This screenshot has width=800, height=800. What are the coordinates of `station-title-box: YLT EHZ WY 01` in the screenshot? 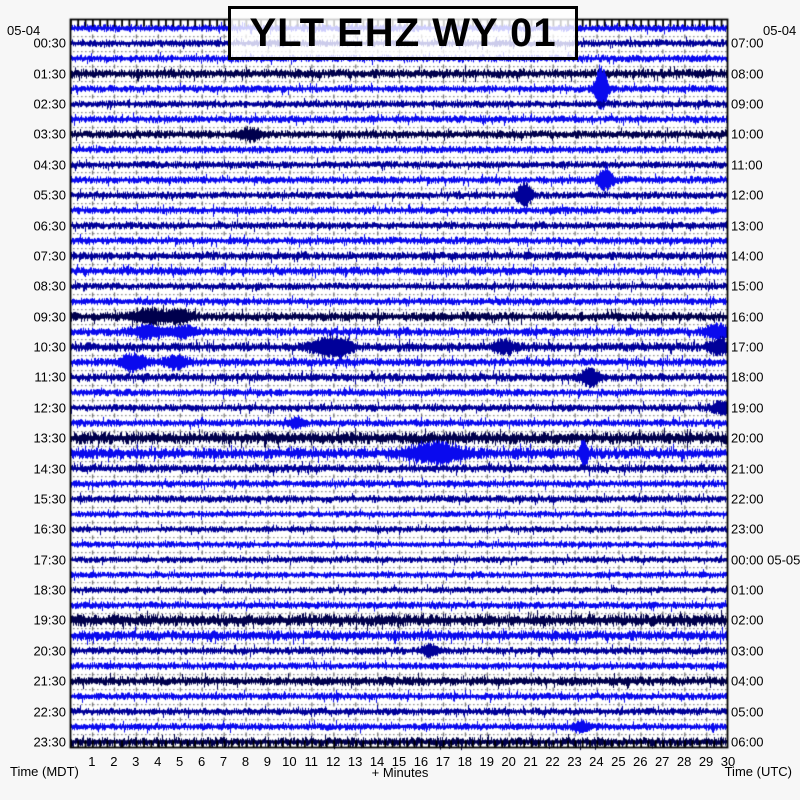 It's located at (403, 33).